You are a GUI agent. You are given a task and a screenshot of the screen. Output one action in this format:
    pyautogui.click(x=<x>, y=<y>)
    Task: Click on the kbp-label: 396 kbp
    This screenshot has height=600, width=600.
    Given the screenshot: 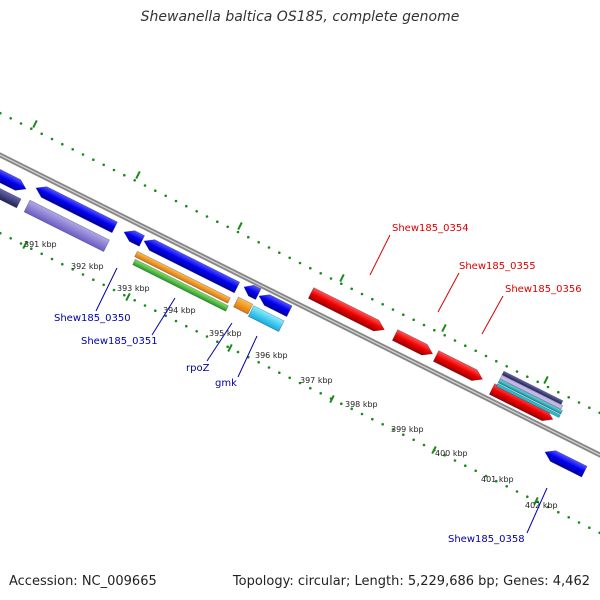 What is the action you would take?
    pyautogui.click(x=271, y=355)
    